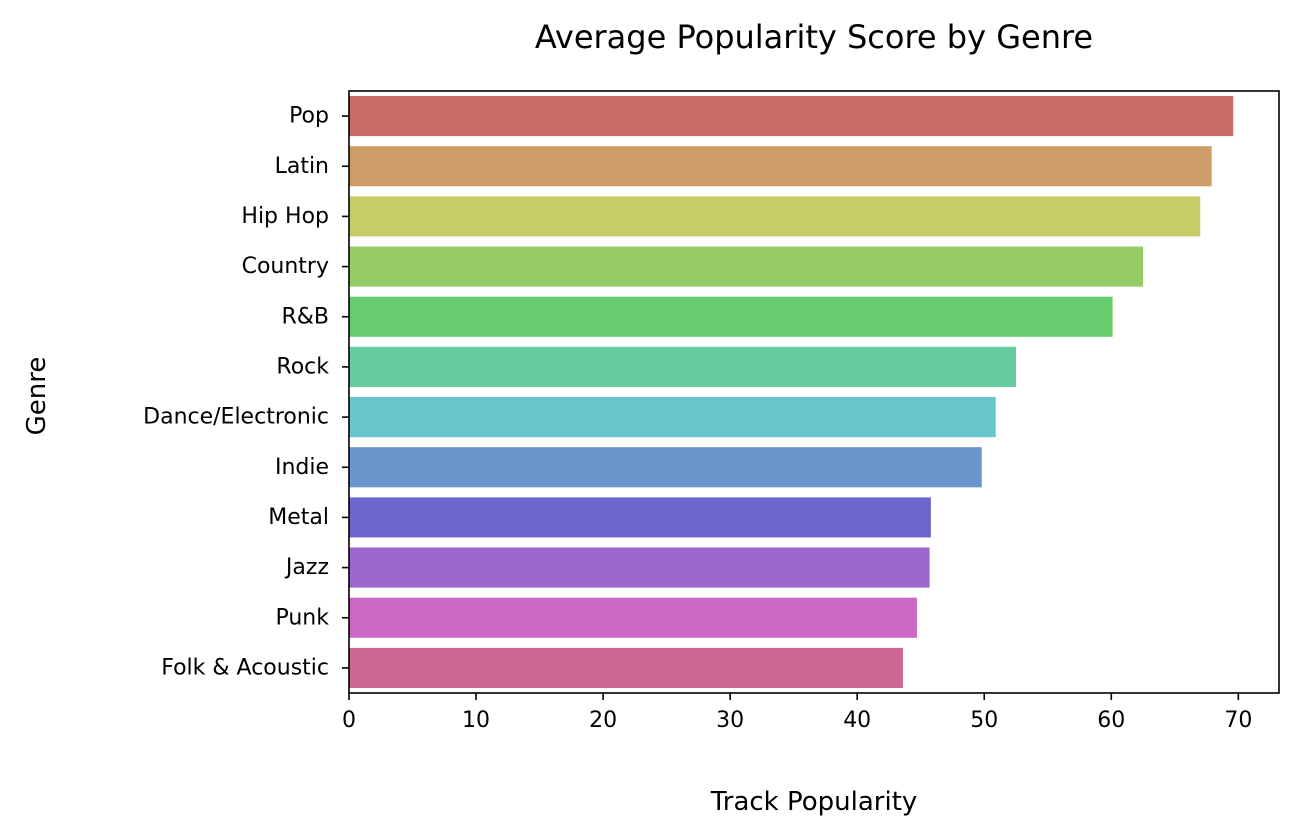  Describe the element at coordinates (775, 216) in the screenshot. I see `bar-hip-hop` at that location.